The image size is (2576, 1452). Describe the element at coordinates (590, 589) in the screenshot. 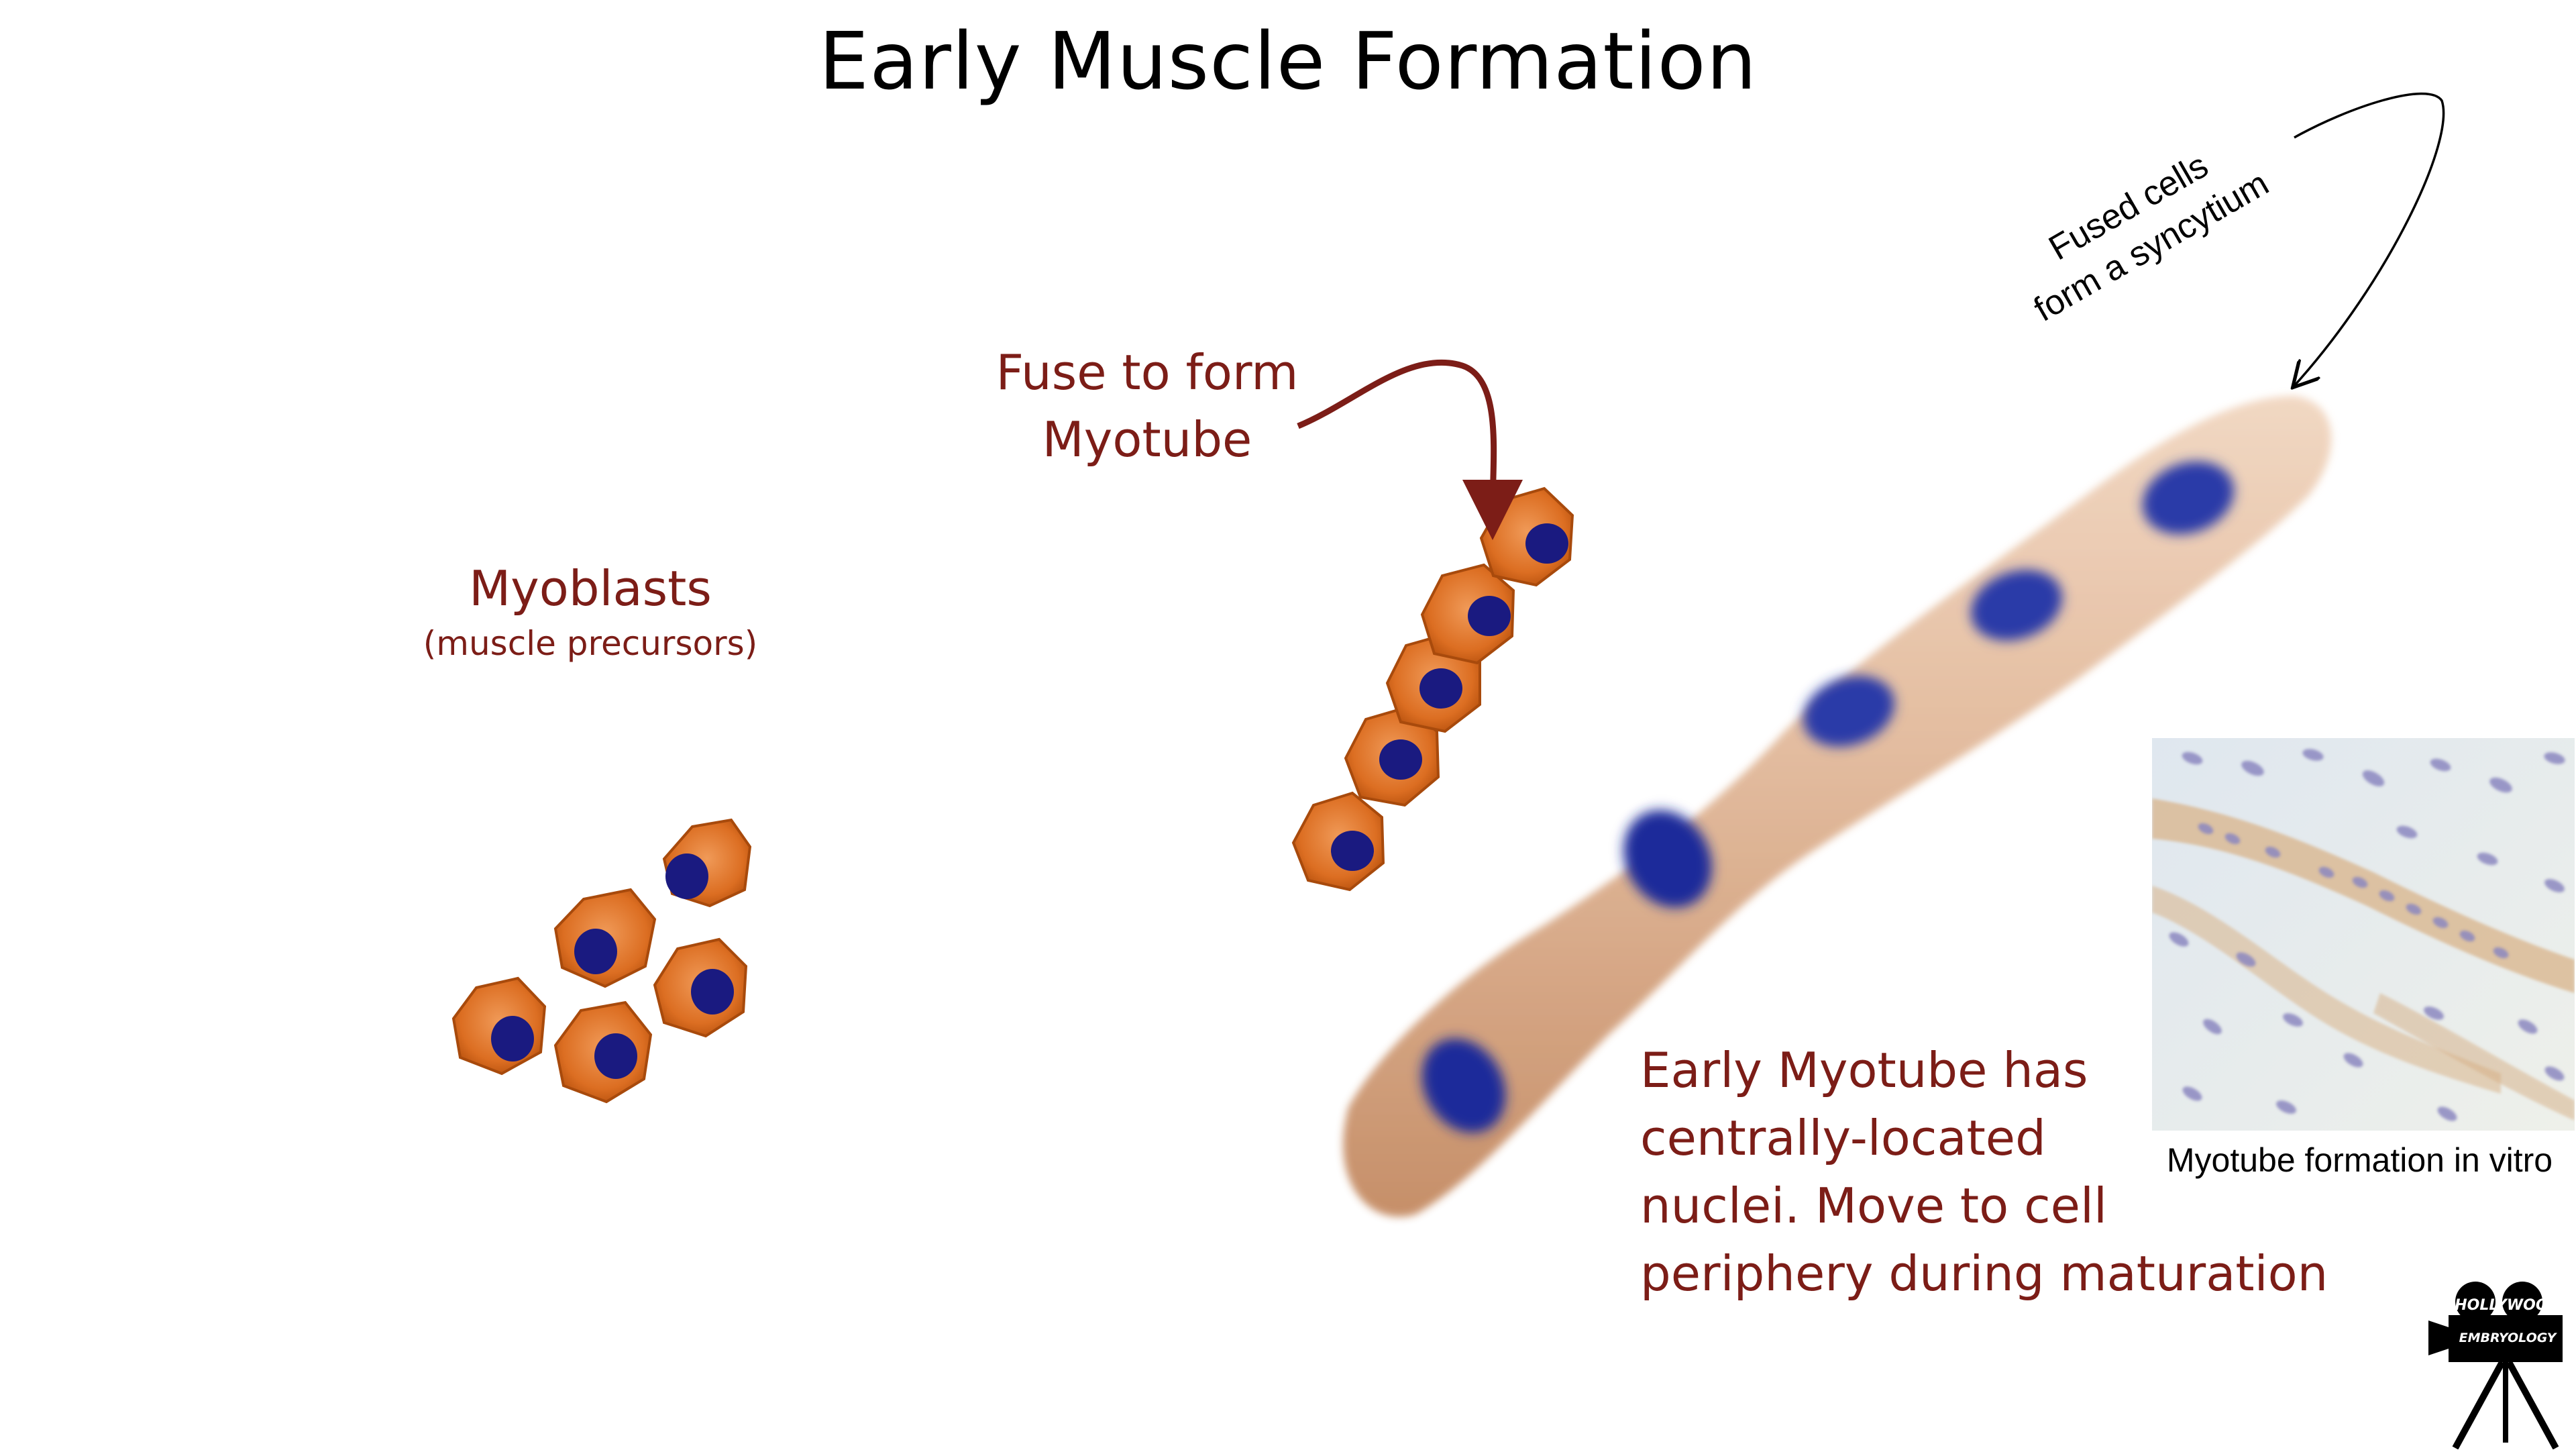

I see `myoblasts-label: Myoblasts` at that location.